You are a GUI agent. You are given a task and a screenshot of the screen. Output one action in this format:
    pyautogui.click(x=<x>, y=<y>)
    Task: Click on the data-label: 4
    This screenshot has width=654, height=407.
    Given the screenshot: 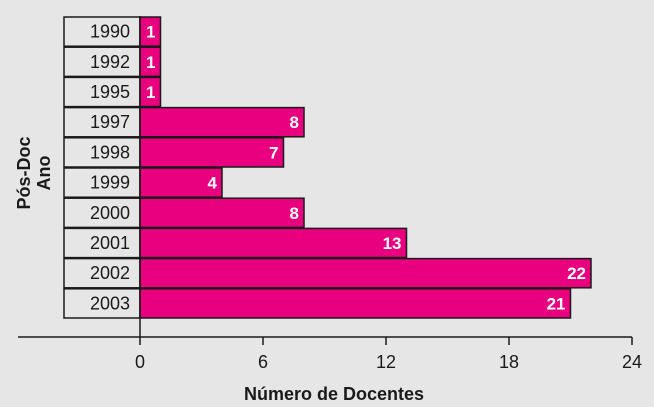 What is the action you would take?
    pyautogui.click(x=213, y=183)
    